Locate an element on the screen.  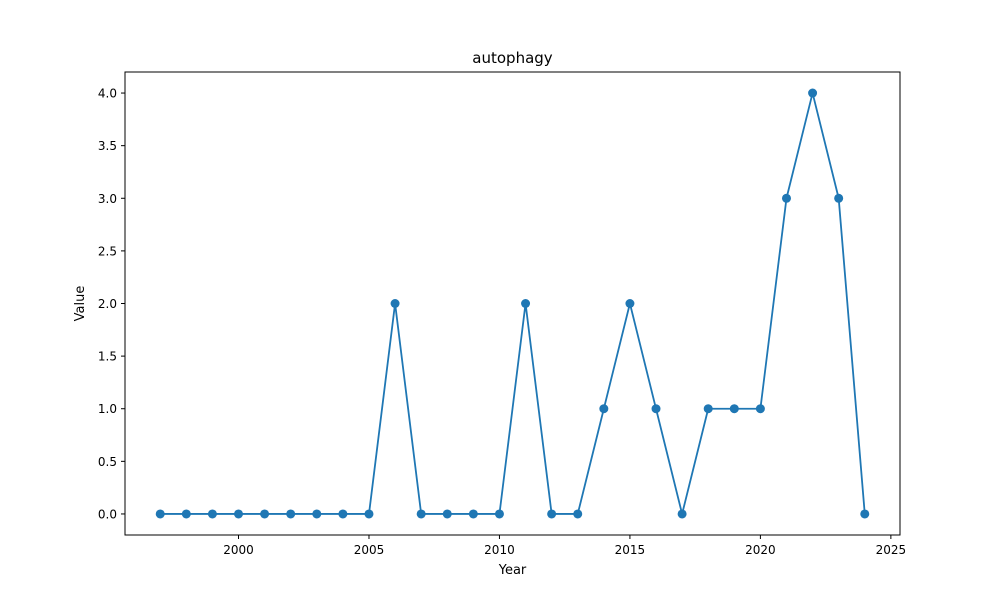
y-axis-ticks: 0.0 0.5 1.0 1.5 2.0 2.5 3.0 3.5 4.0 is located at coordinates (111, 304).